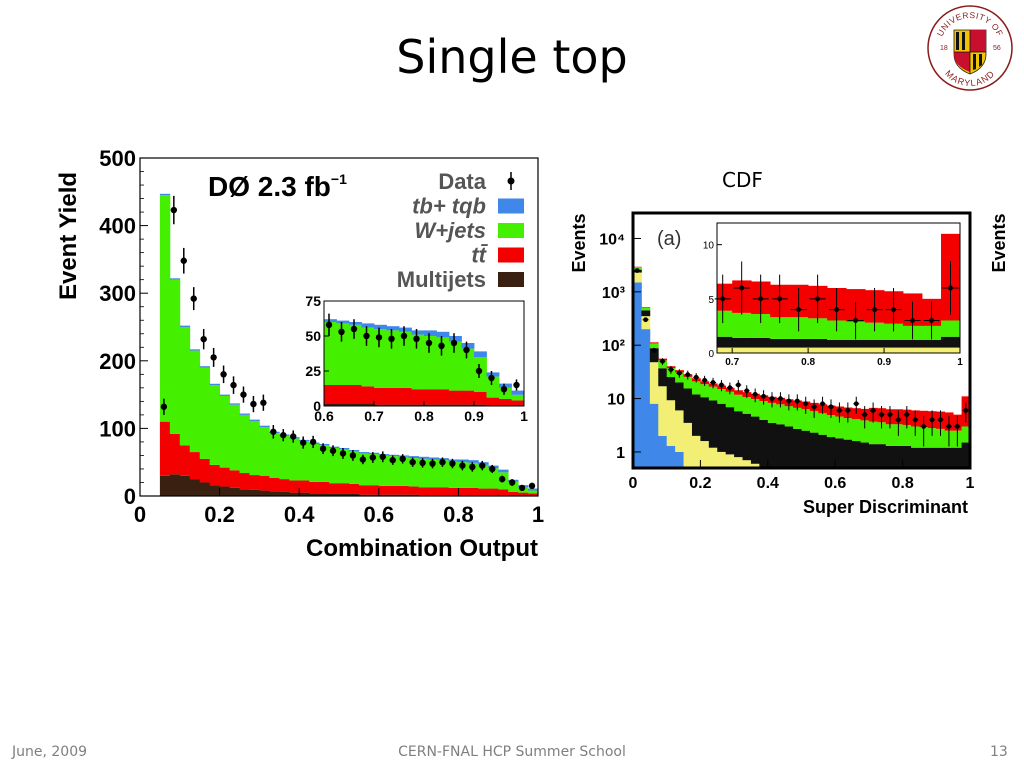 The height and width of the screenshot is (768, 1024). Describe the element at coordinates (960, 362) in the screenshot. I see `cdf-inset-xtick-label: 1` at that location.